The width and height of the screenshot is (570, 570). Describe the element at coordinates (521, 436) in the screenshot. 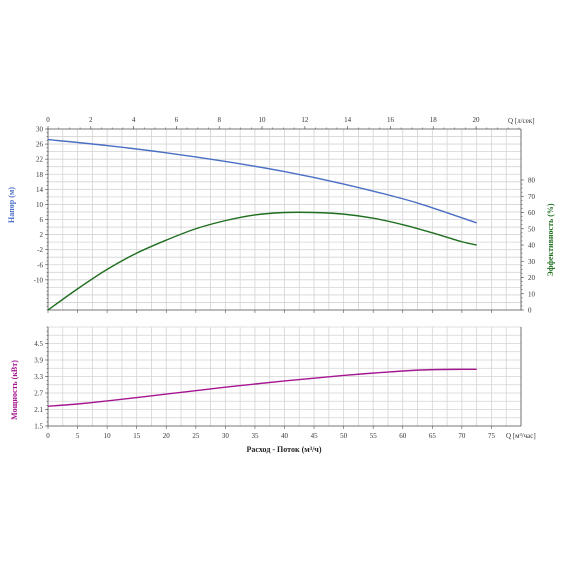

I see `bottom-x-axis-unit-label: Q [м³/час]` at that location.